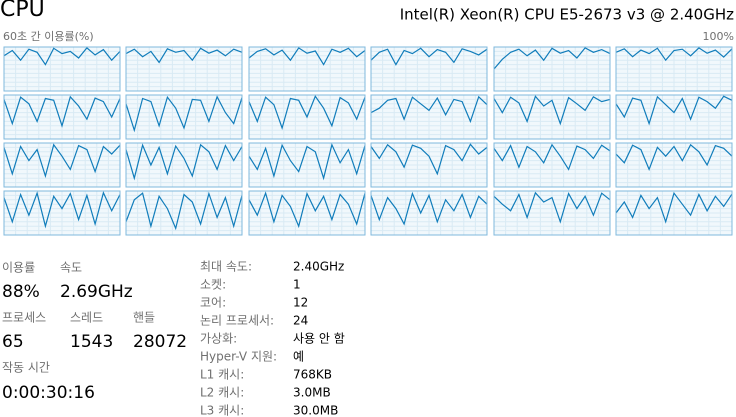  I want to click on stat-value: 2.69GHz, so click(96, 292).